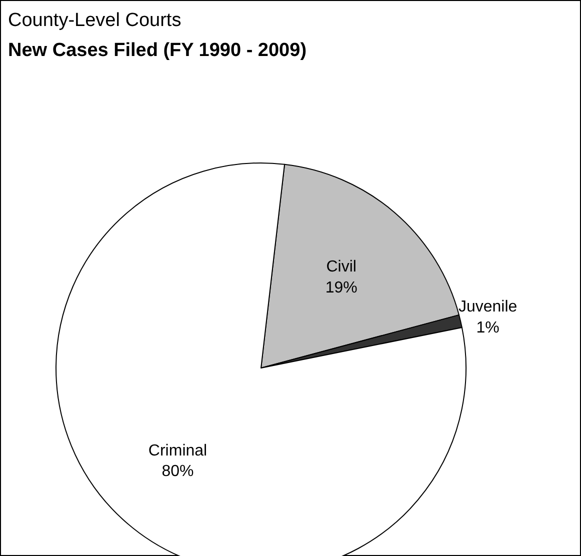 This screenshot has height=556, width=581. Describe the element at coordinates (488, 307) in the screenshot. I see `slice-label: Juvenile` at that location.